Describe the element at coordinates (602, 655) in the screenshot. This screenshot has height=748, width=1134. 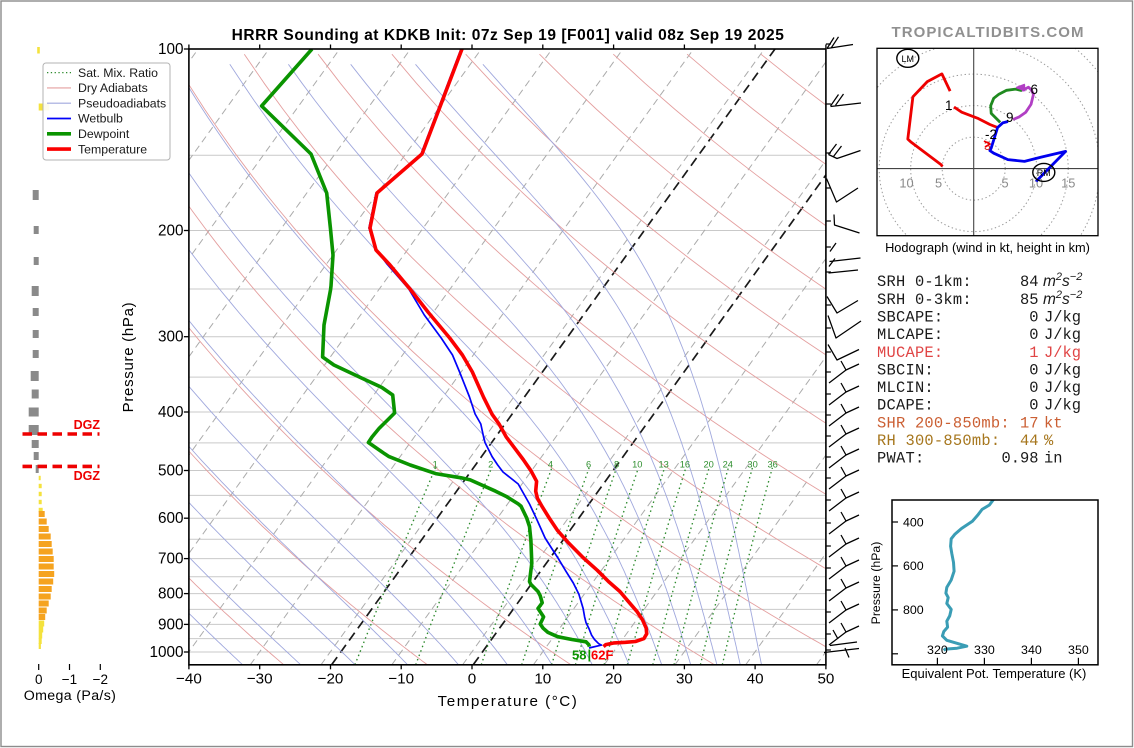
I see `svg-text: 62F` at that location.